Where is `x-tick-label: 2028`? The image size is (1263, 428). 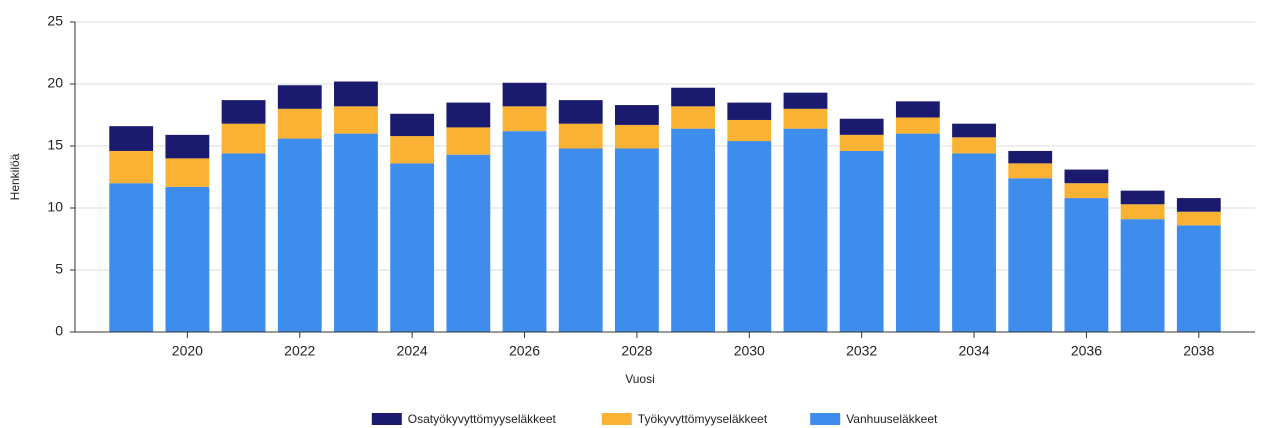
x-tick-label: 2028 is located at coordinates (636, 351).